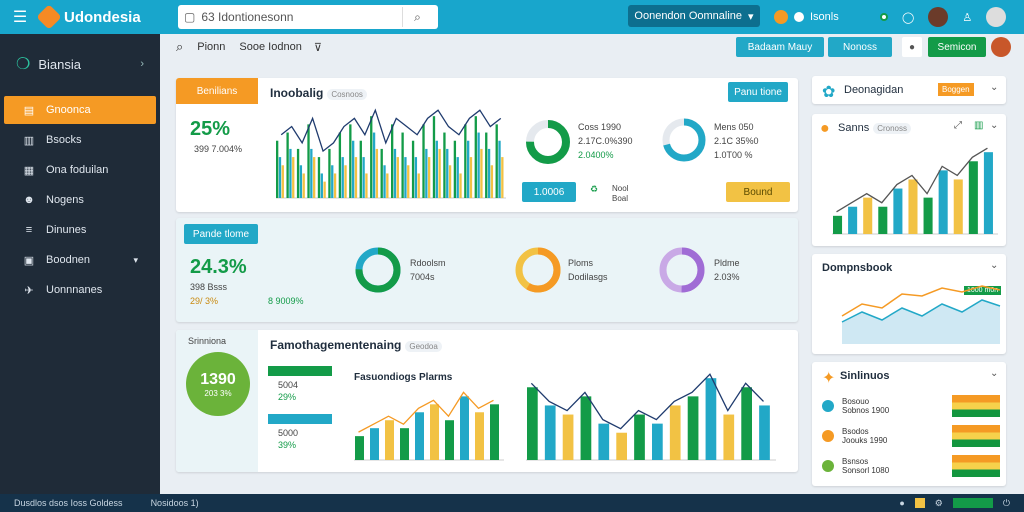 This screenshot has width=1024, height=512. Describe the element at coordinates (958, 125) in the screenshot. I see `expand-icon: ⤢` at that location.